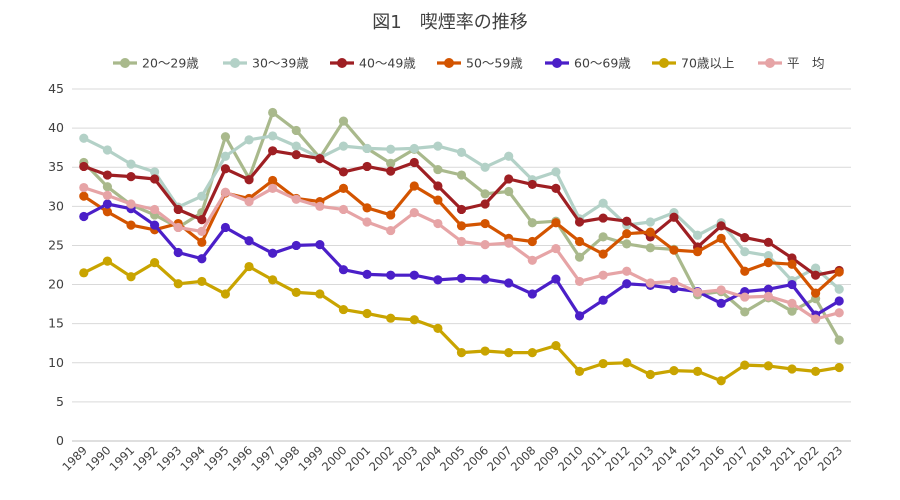  Describe the element at coordinates (759, 458) in the screenshot. I see `x-tick-label: 2018` at that location.